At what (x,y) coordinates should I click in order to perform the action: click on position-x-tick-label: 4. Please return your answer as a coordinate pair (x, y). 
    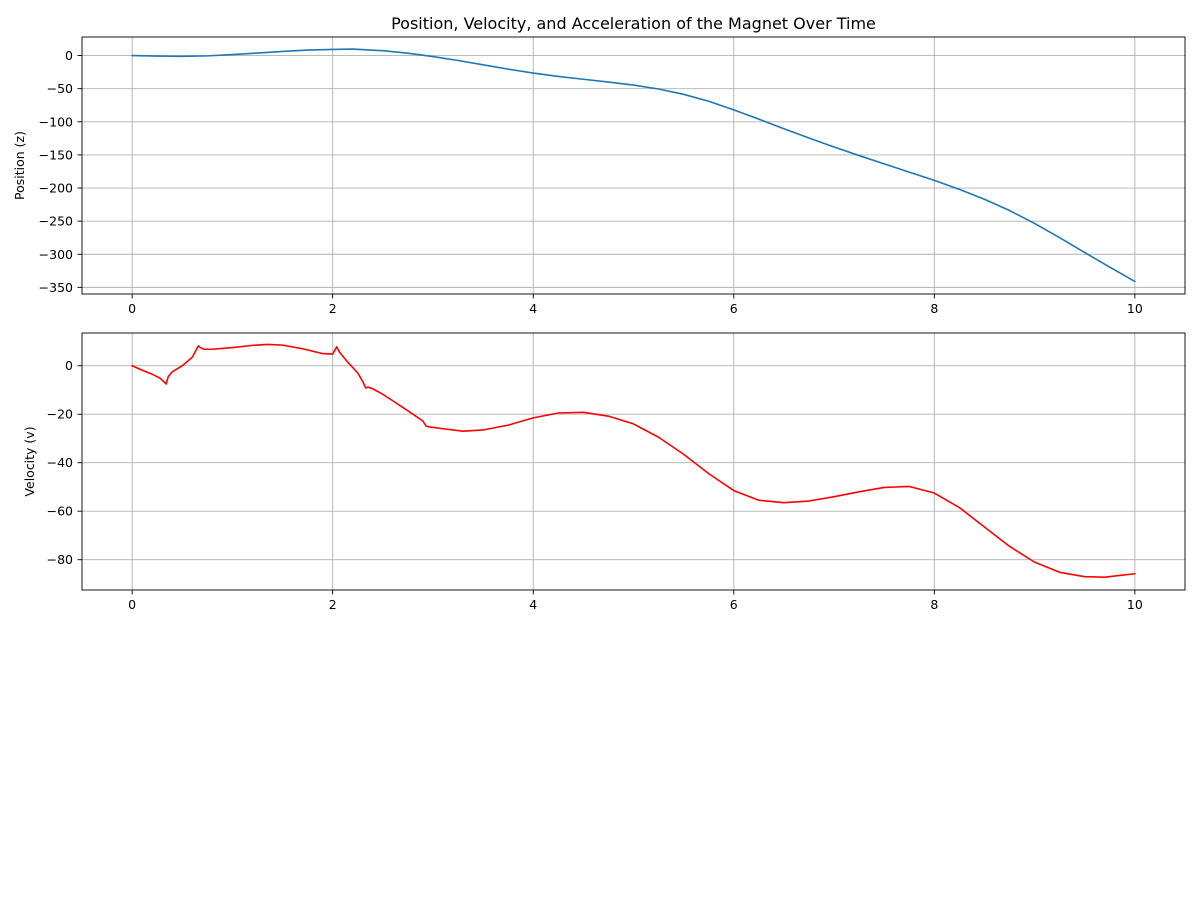
    Looking at the image, I should click on (533, 308).